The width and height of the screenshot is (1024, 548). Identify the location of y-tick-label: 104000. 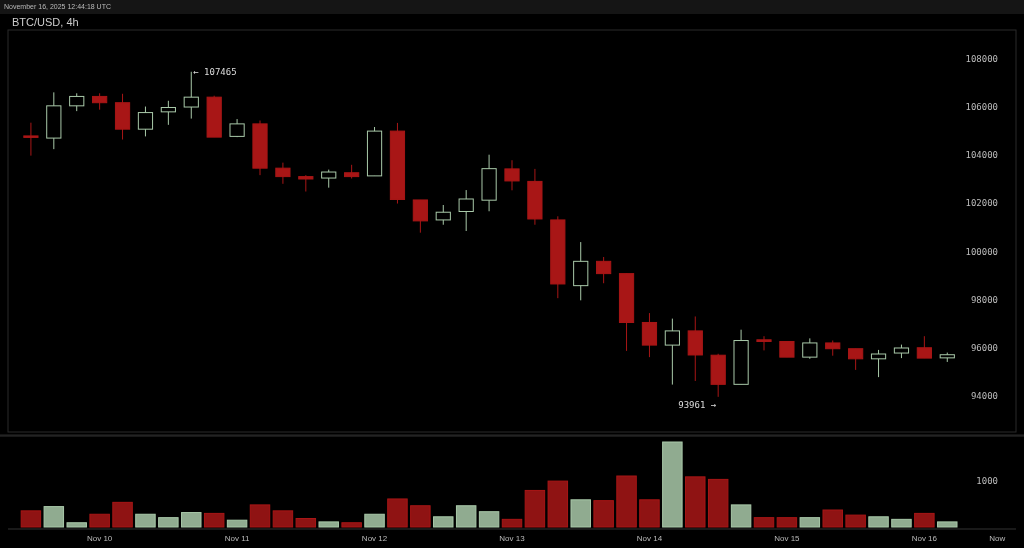
(981, 155).